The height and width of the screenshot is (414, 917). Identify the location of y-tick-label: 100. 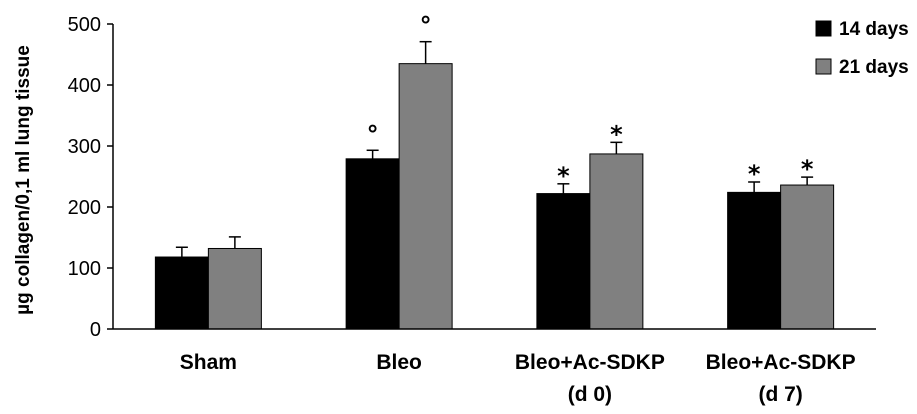
(84, 269).